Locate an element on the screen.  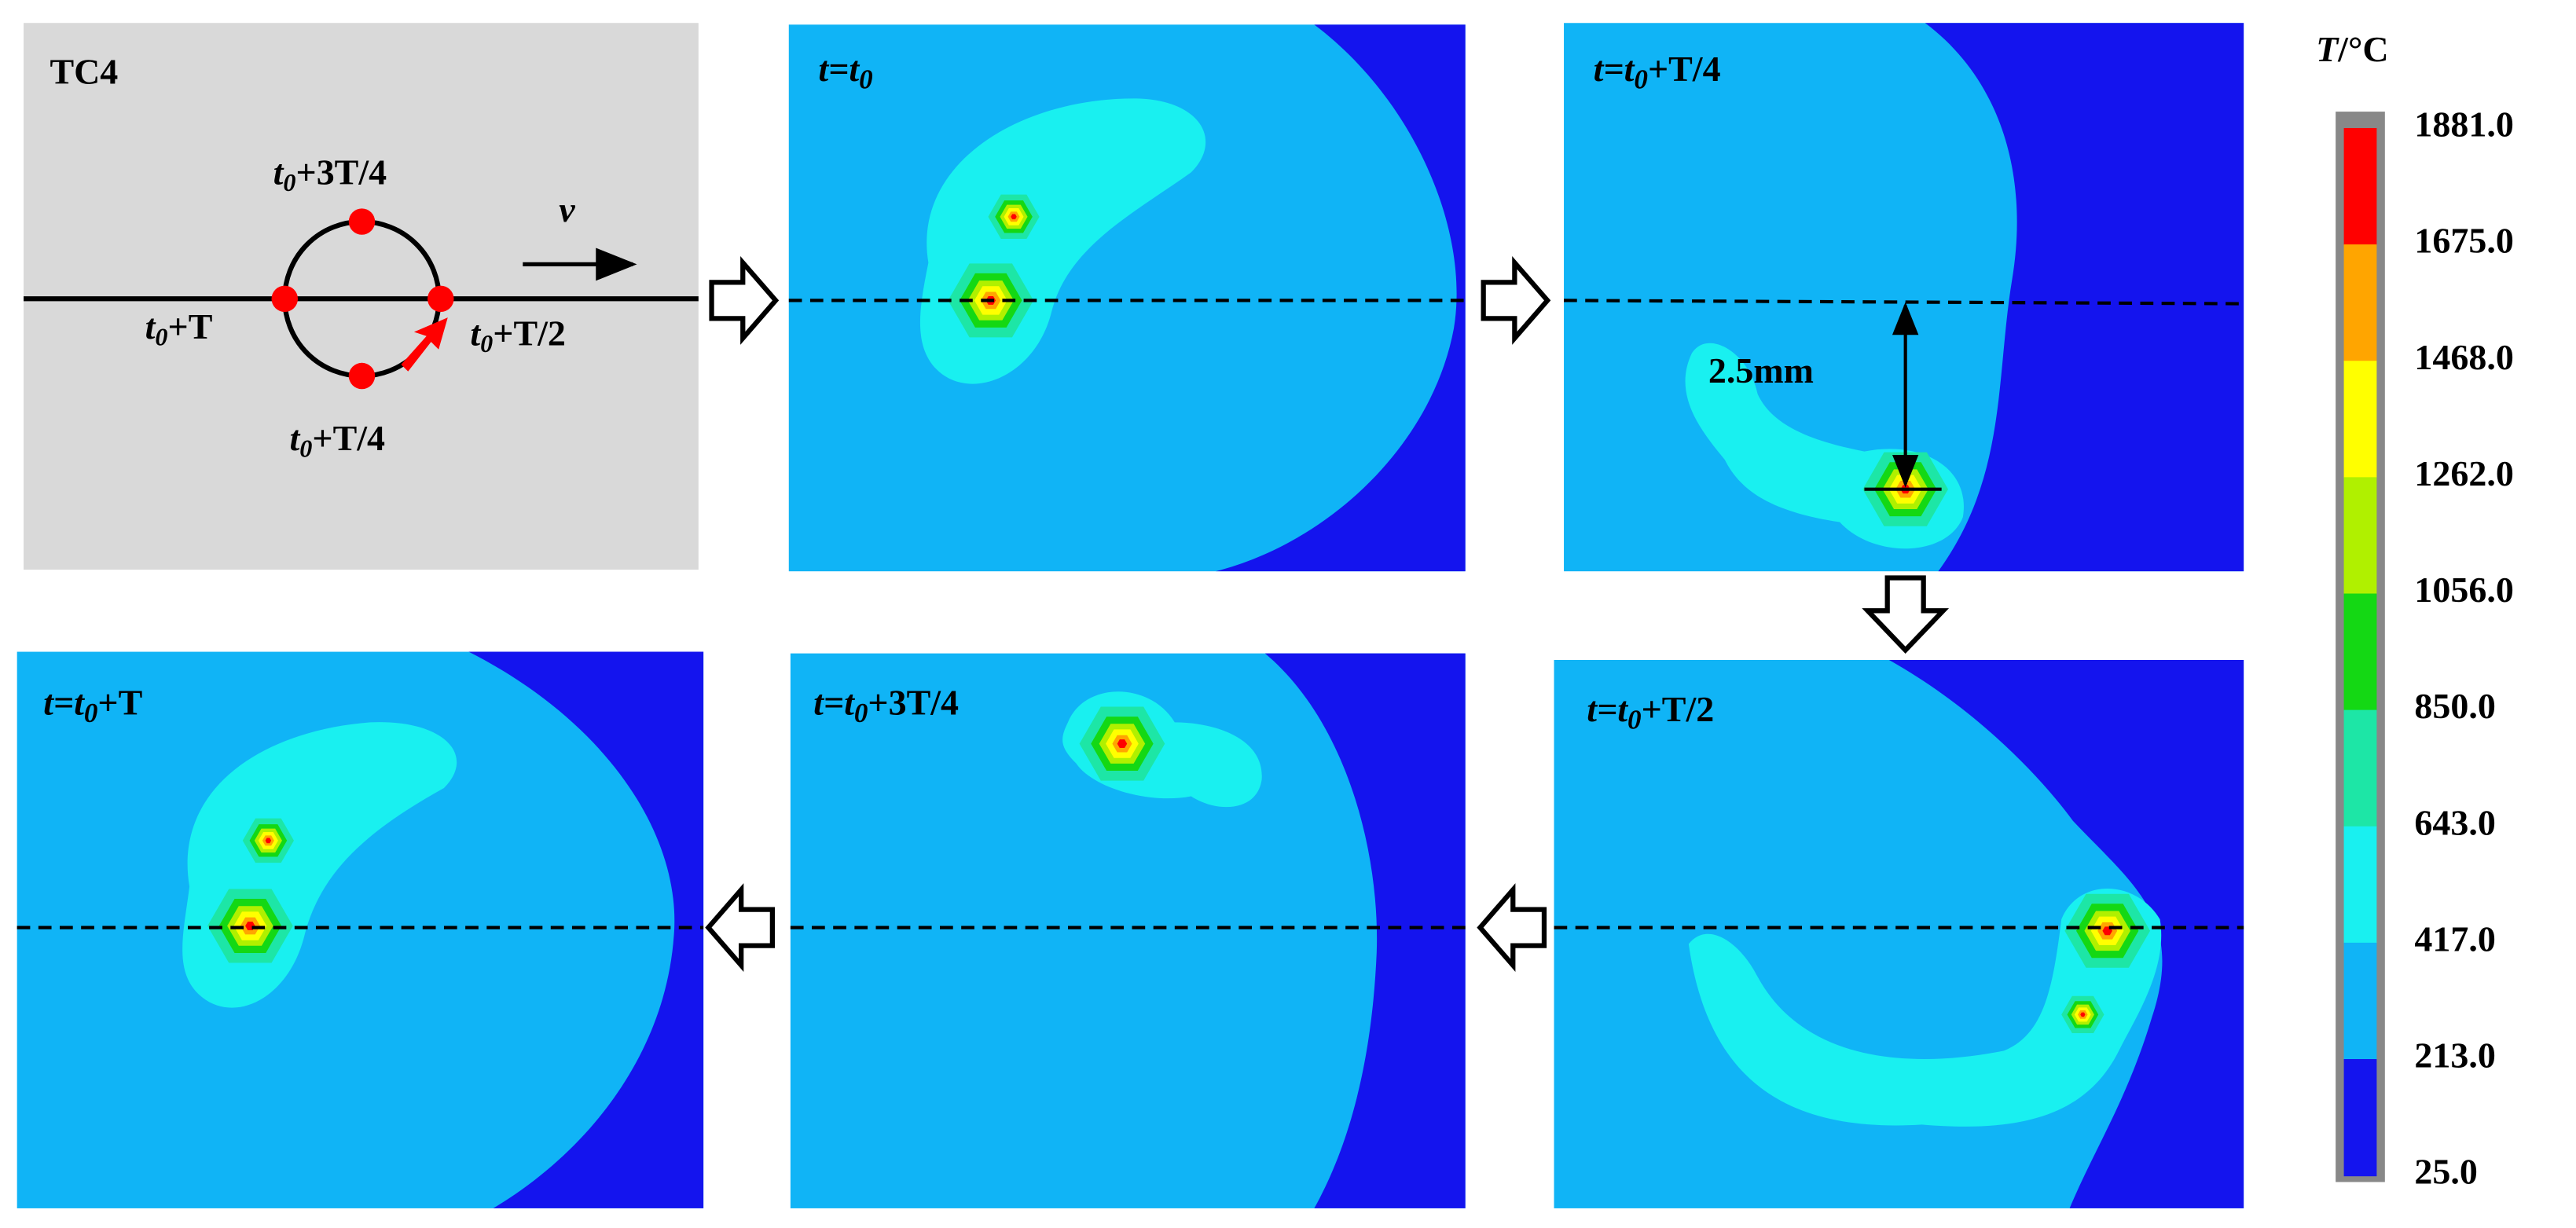
time-label: t=t0+T is located at coordinates (92, 705).